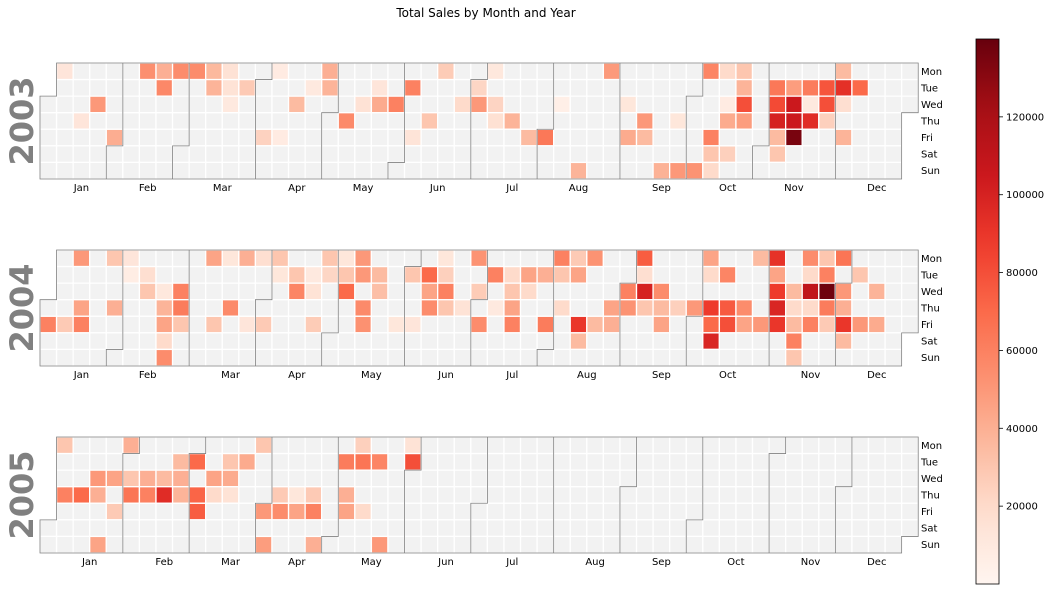 The height and width of the screenshot is (593, 1051). Describe the element at coordinates (445, 375) in the screenshot. I see `month-label: Jun` at that location.